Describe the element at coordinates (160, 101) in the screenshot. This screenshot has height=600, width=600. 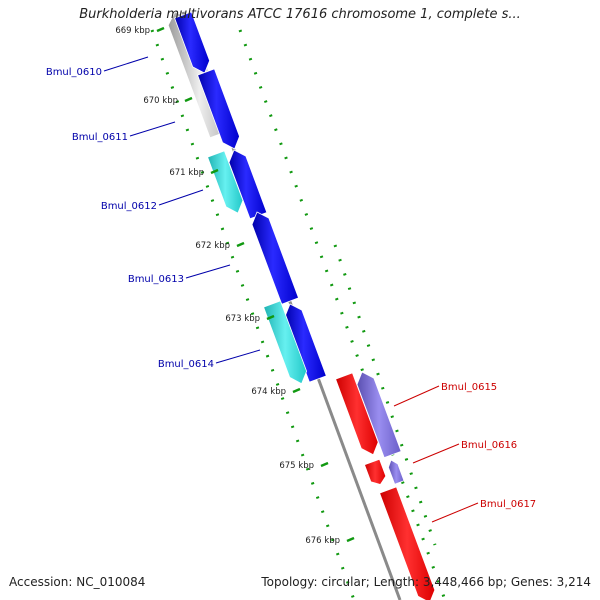
I see `ruler-tick-label: 670 kbp` at that location.